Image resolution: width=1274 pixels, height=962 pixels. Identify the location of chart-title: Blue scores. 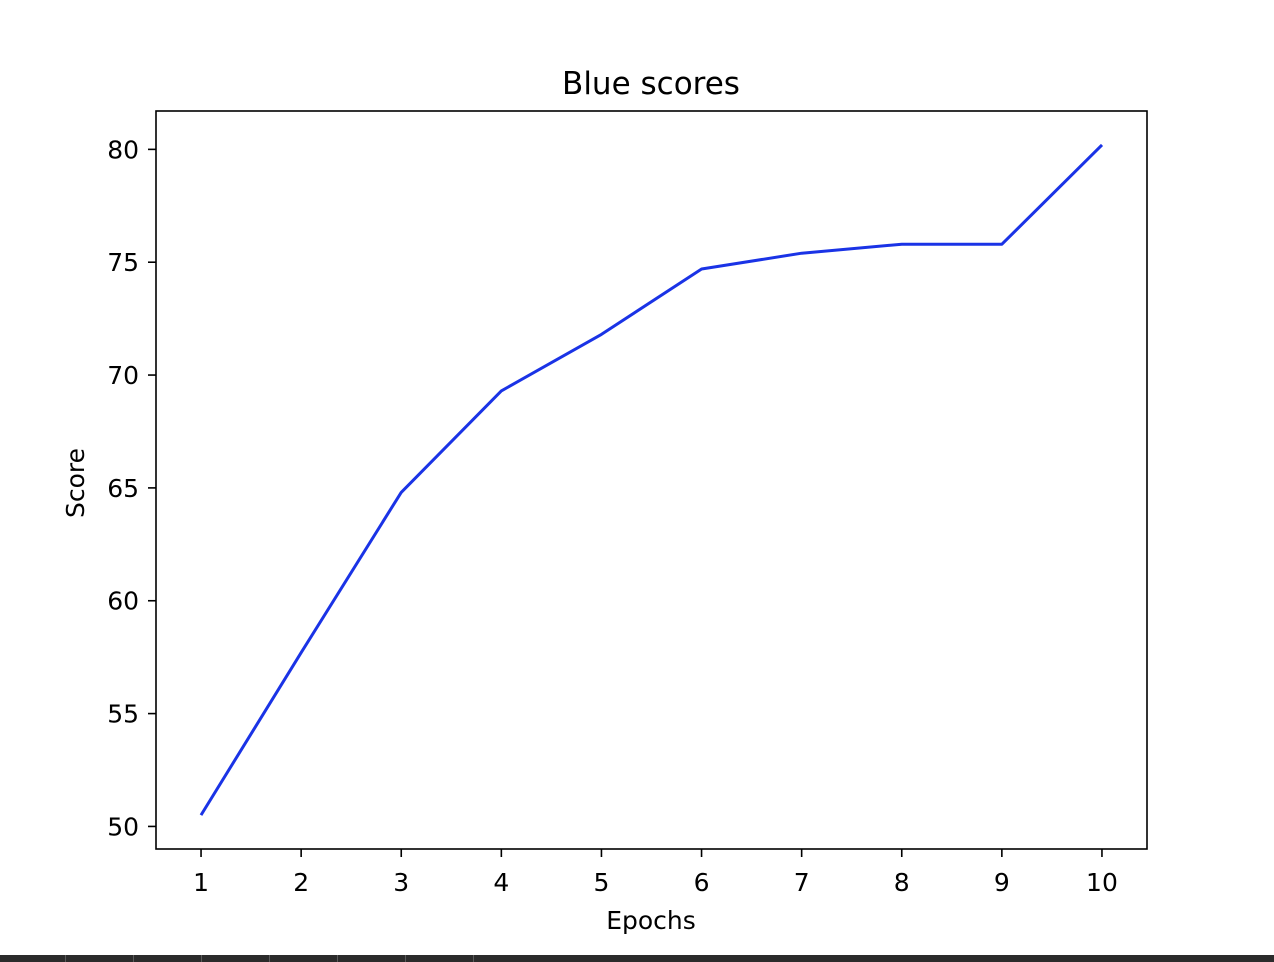
(651, 84).